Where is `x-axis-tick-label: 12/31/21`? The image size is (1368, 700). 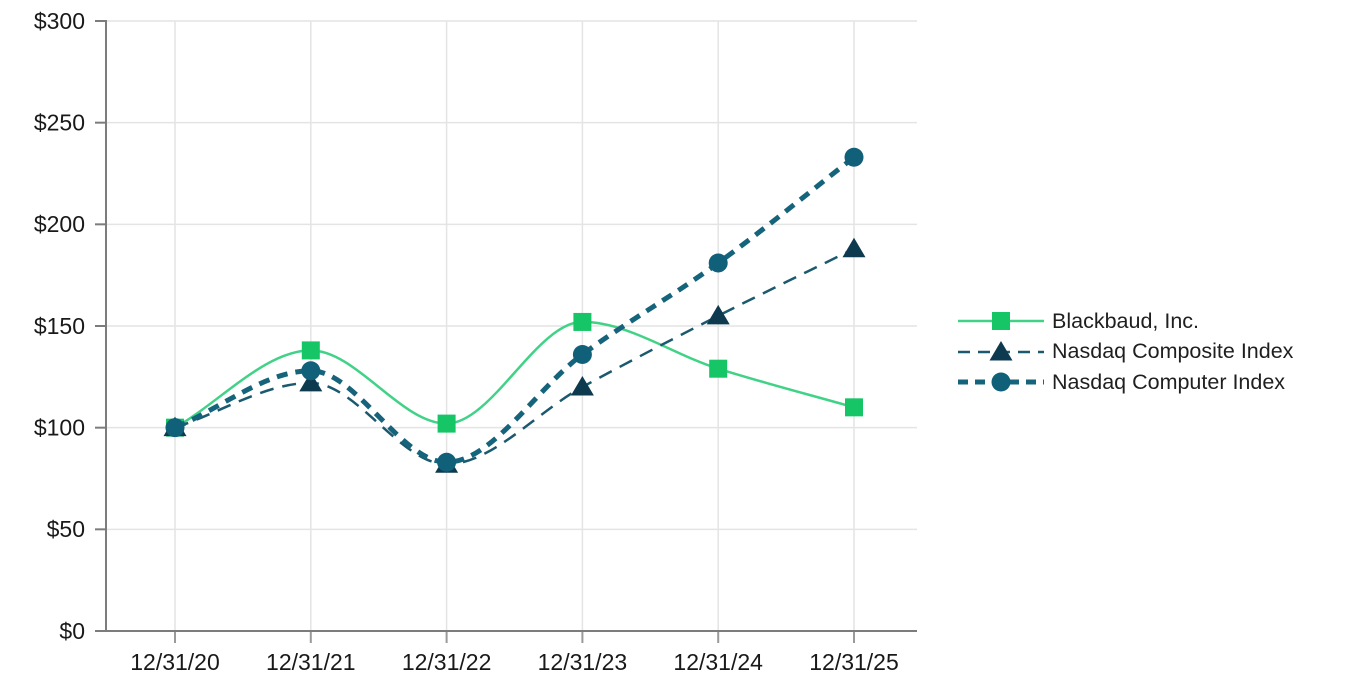 x-axis-tick-label: 12/31/21 is located at coordinates (311, 662).